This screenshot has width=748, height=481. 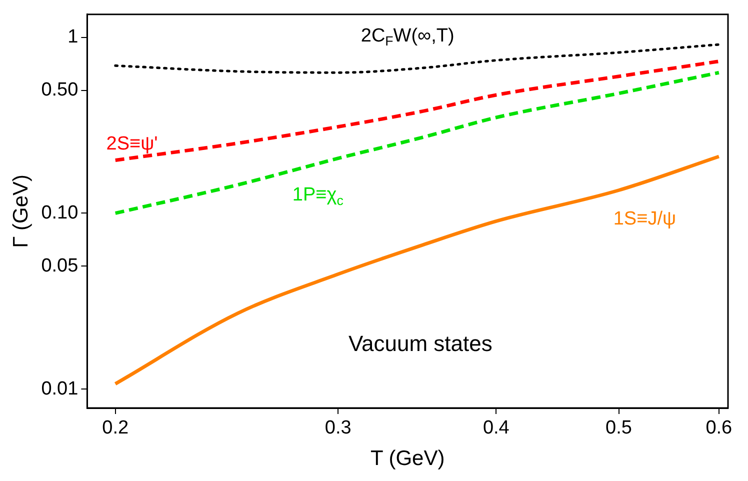 I want to click on y-tick-label: 1, so click(x=73, y=37).